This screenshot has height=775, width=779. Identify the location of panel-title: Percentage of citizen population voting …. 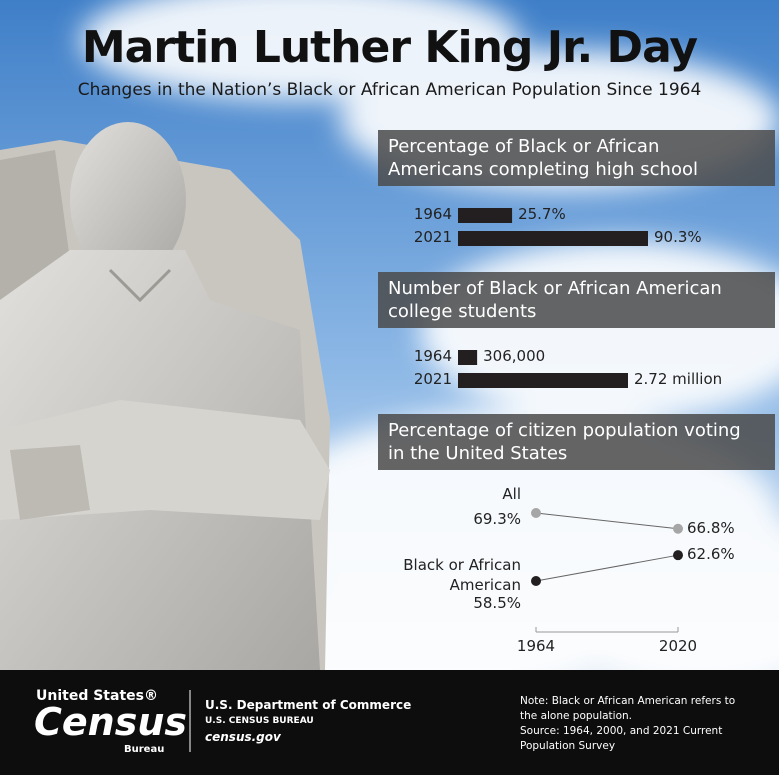
(564, 442).